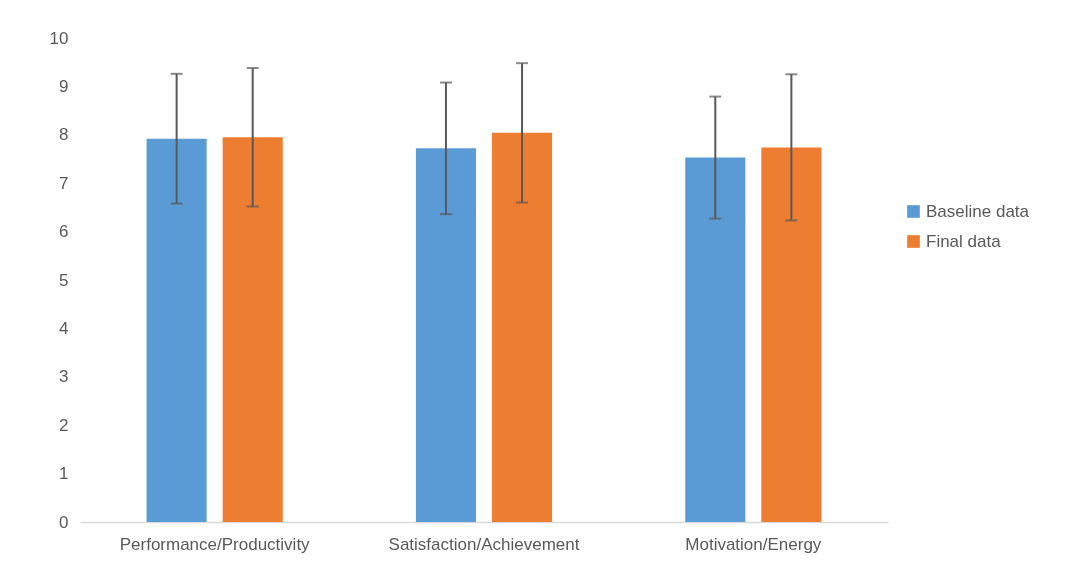 The height and width of the screenshot is (579, 1070). I want to click on y-tick-label: 7, so click(64, 183).